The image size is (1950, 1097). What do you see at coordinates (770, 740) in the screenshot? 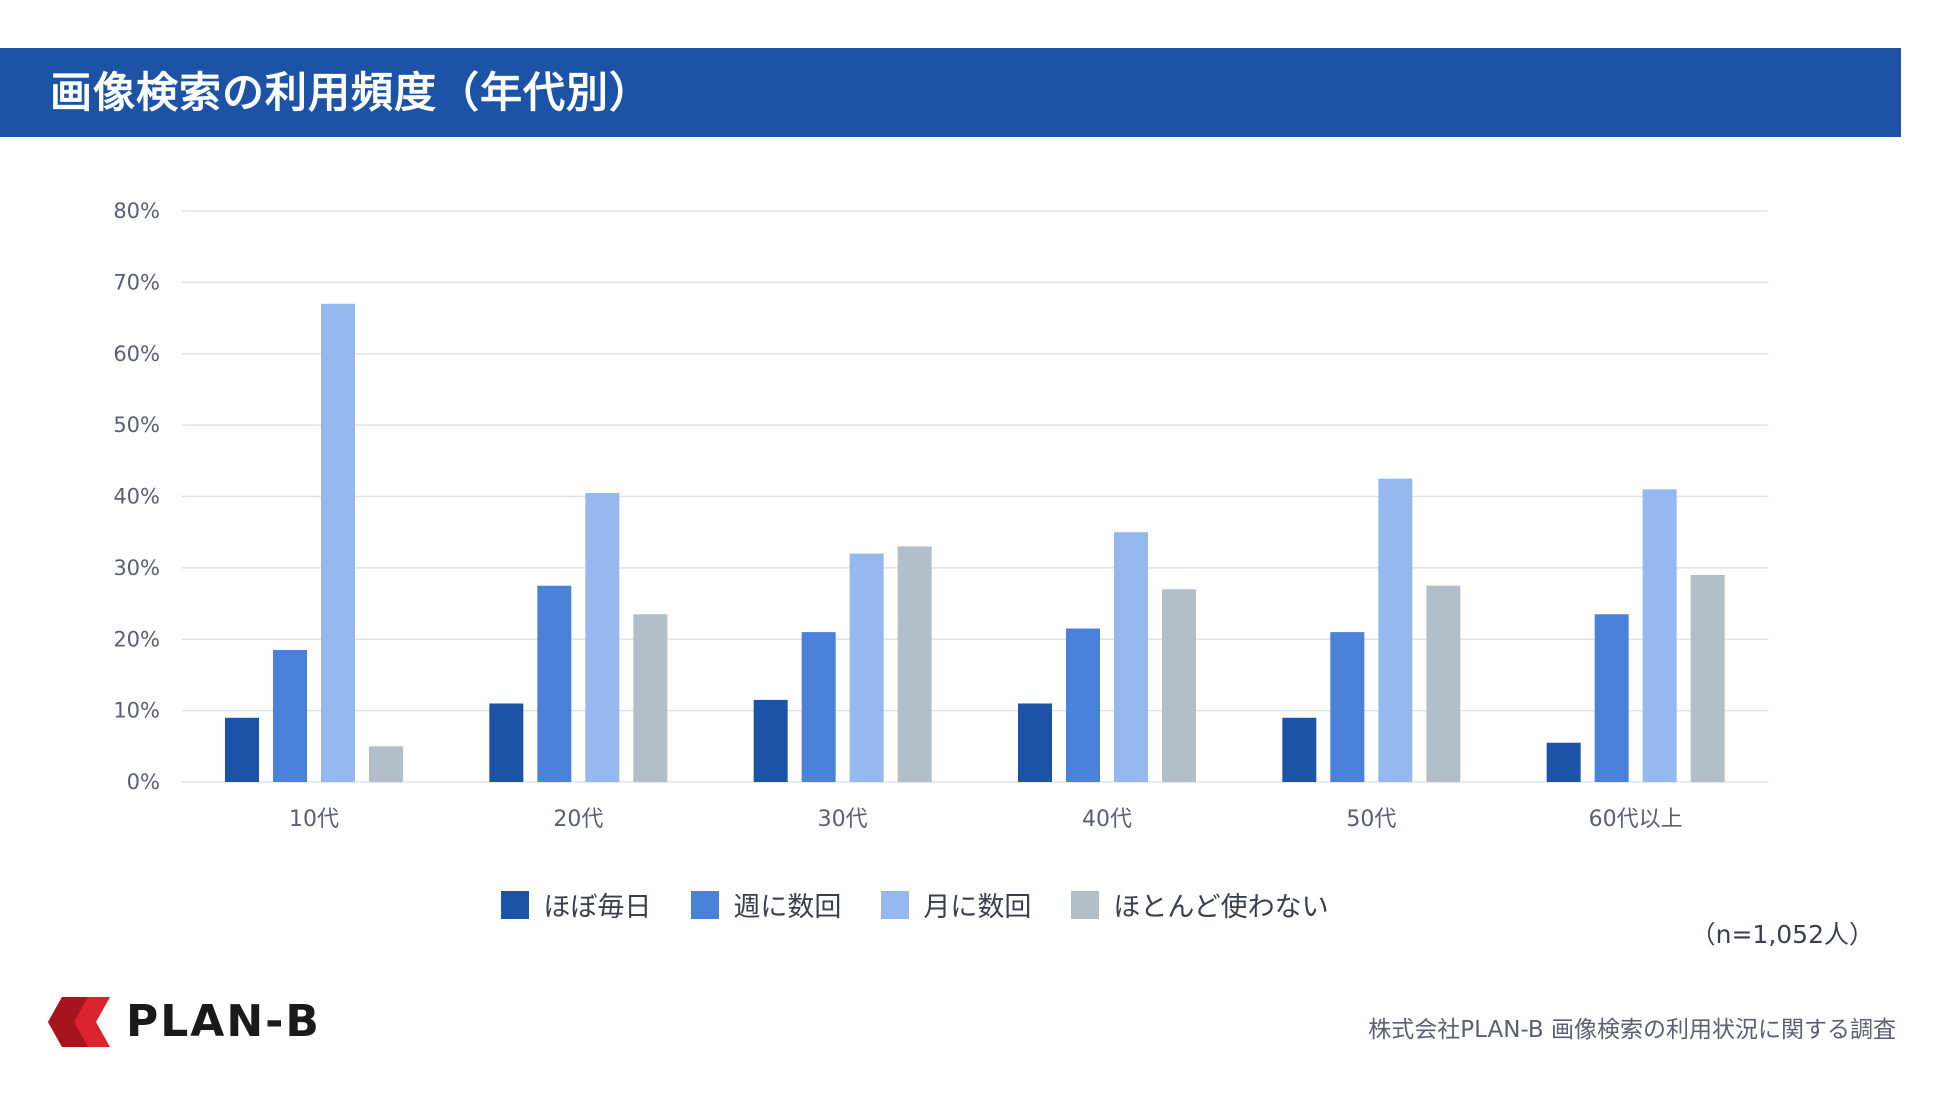
I see `bar-1-30代` at bounding box center [770, 740].